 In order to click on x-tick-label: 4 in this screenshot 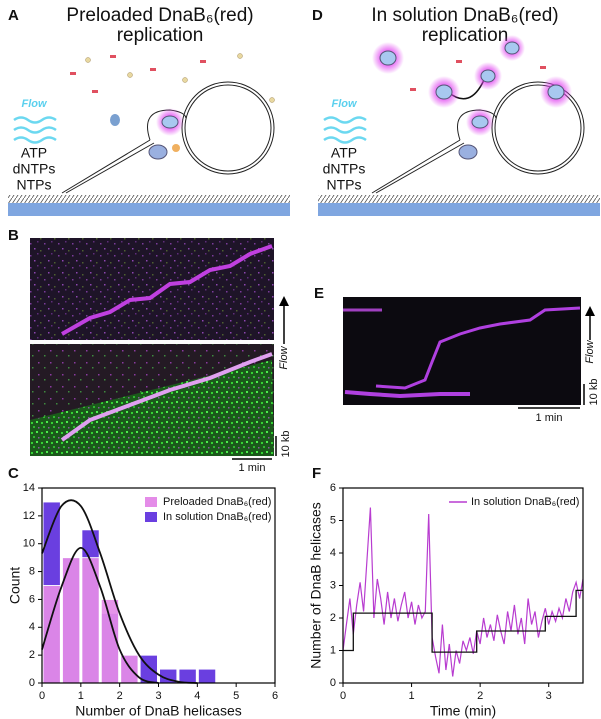, I will do `click(197, 696)`.